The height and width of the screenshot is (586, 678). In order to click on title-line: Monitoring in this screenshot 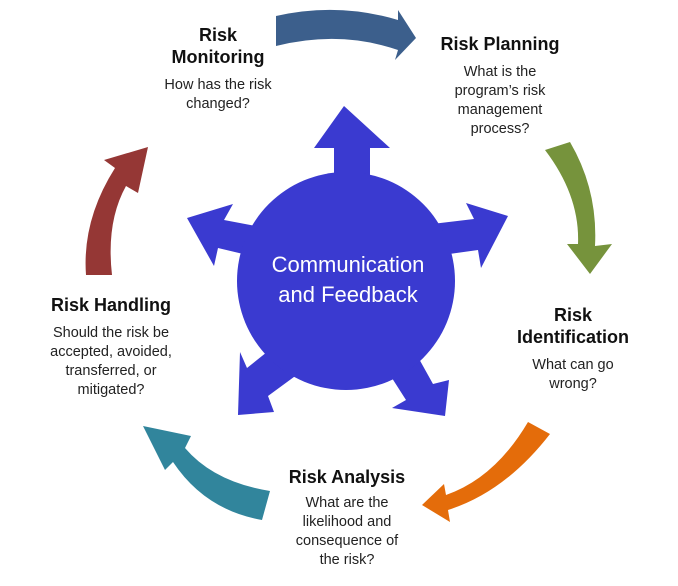, I will do `click(218, 57)`.